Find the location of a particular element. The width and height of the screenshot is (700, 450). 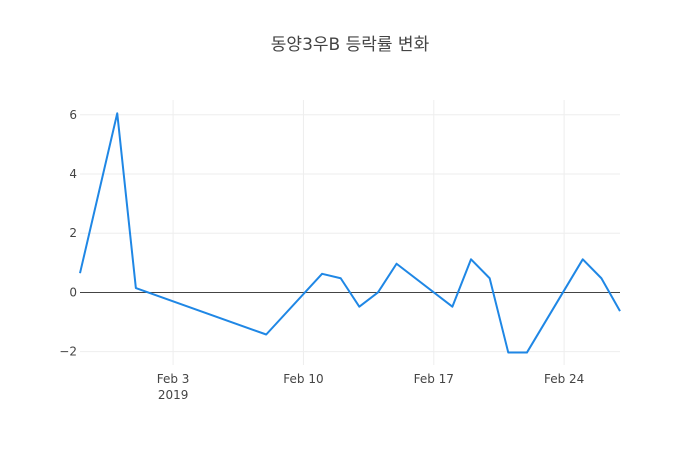

y-tick-label: 6 is located at coordinates (73, 115).